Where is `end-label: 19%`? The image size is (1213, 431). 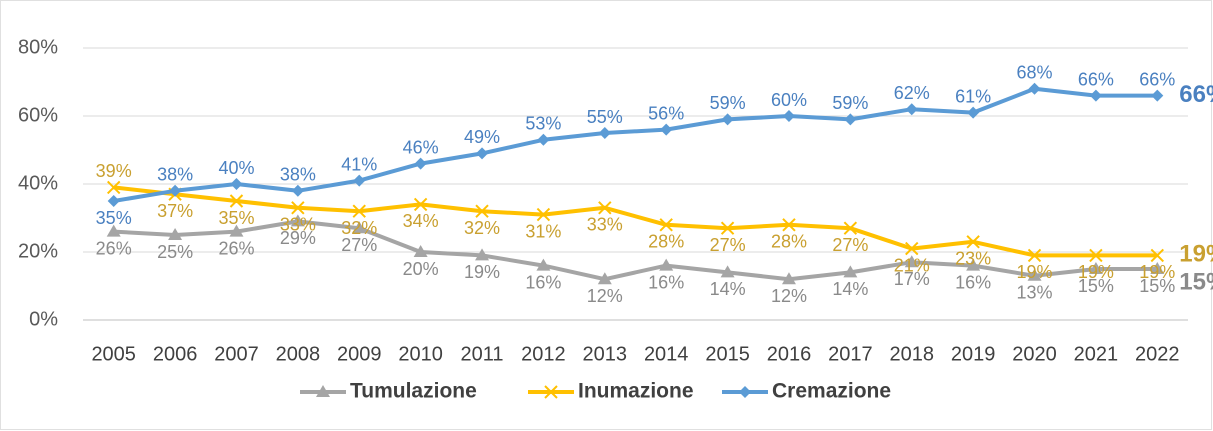
end-label: 19% is located at coordinates (1196, 254).